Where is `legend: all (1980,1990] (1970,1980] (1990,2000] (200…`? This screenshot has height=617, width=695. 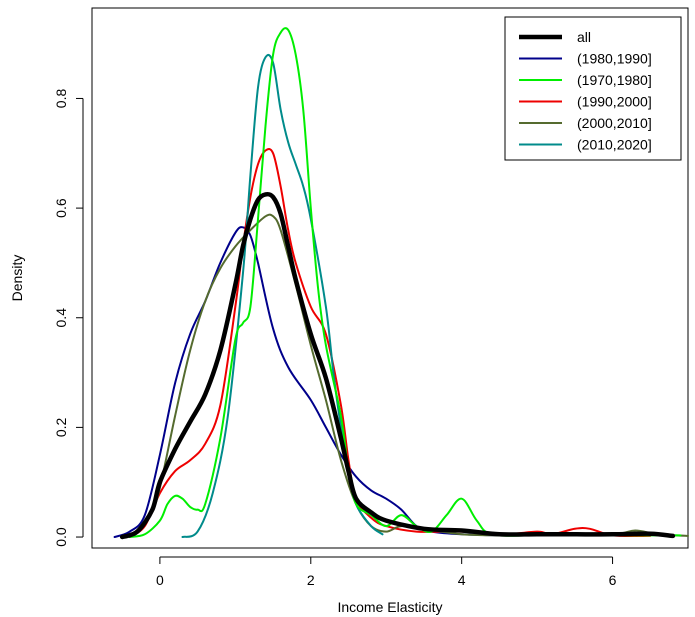 legend: all (1980,1990] (1970,1980] (1990,2000] (200… is located at coordinates (593, 88).